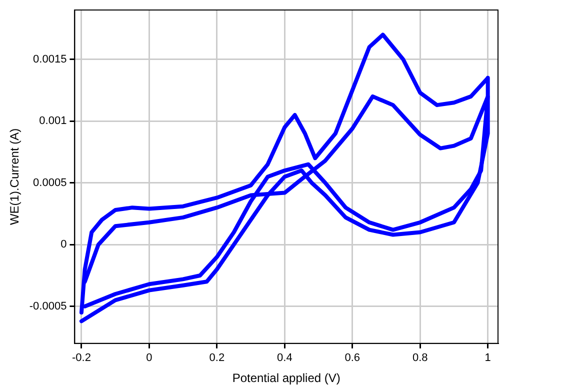 Image resolution: width=563 pixels, height=392 pixels. What do you see at coordinates (284, 358) in the screenshot?
I see `x-tick-label: 0.4` at bounding box center [284, 358].